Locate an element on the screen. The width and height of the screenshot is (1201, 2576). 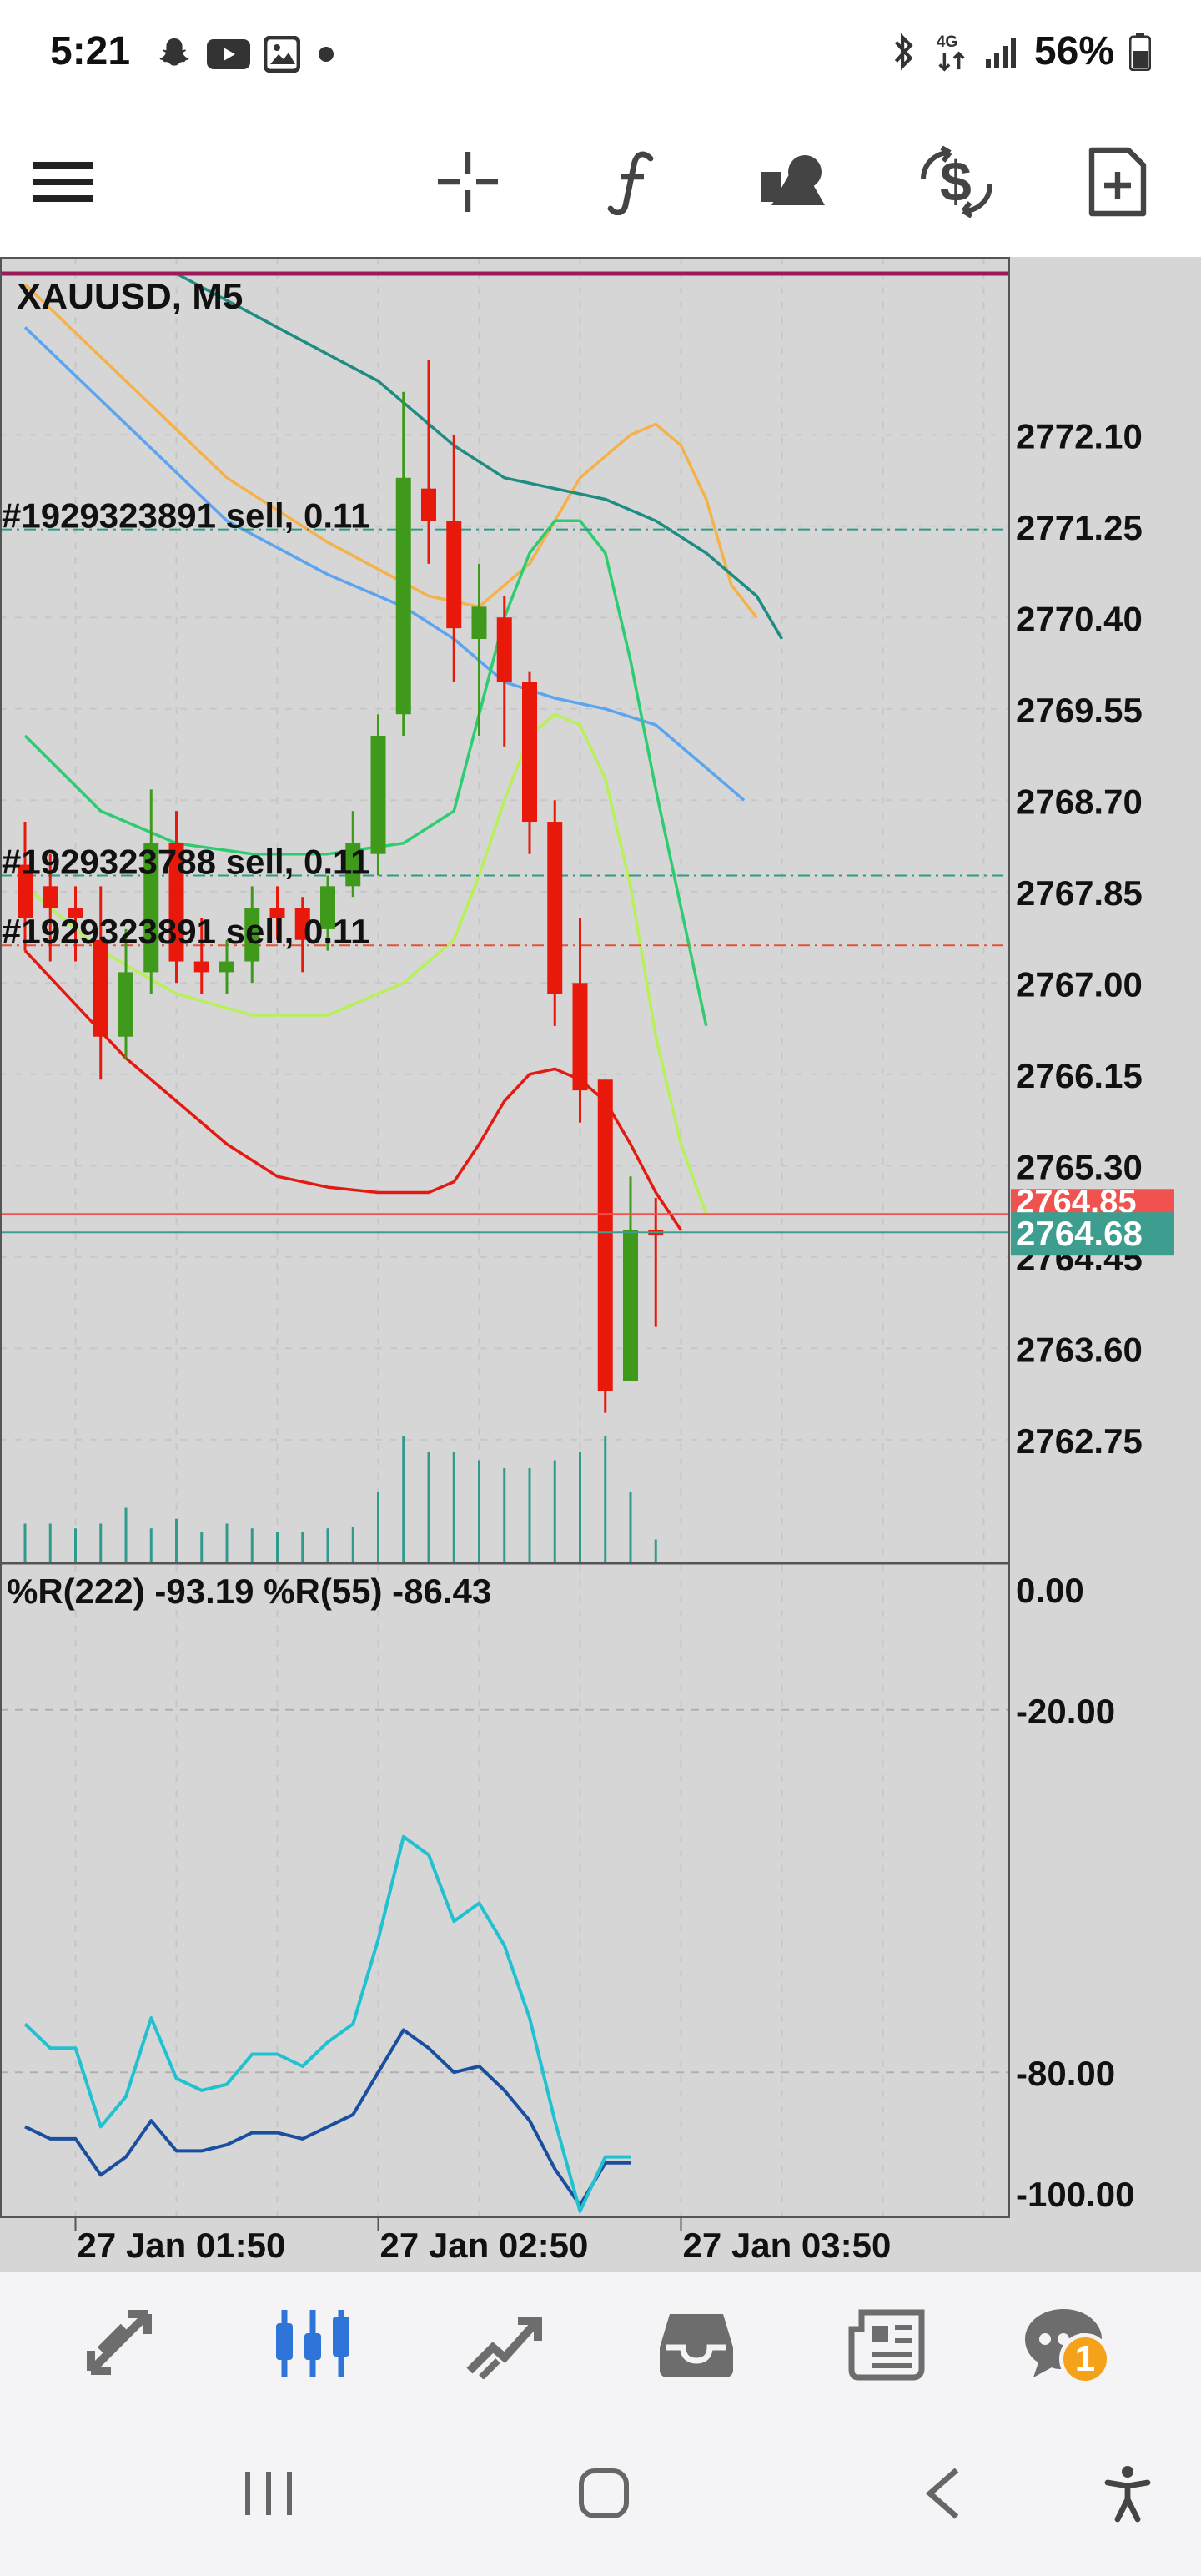
y-axis-tick-label: 2762.75 is located at coordinates (1079, 1441).